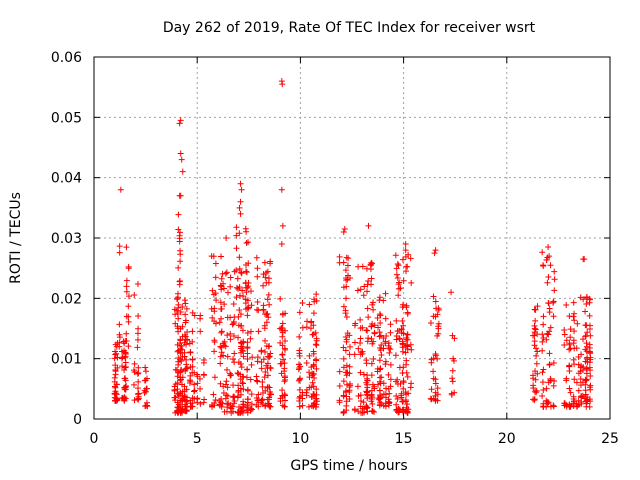 This screenshot has height=480, width=640. Describe the element at coordinates (66, 360) in the screenshot. I see `y-tick-label: 0.01` at that location.